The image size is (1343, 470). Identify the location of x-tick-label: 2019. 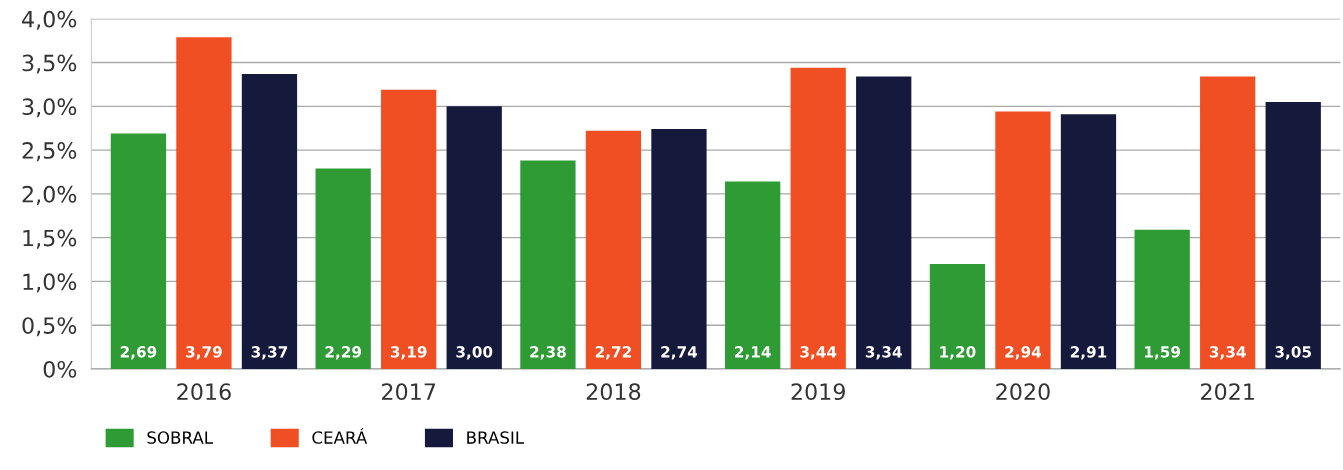
(818, 392).